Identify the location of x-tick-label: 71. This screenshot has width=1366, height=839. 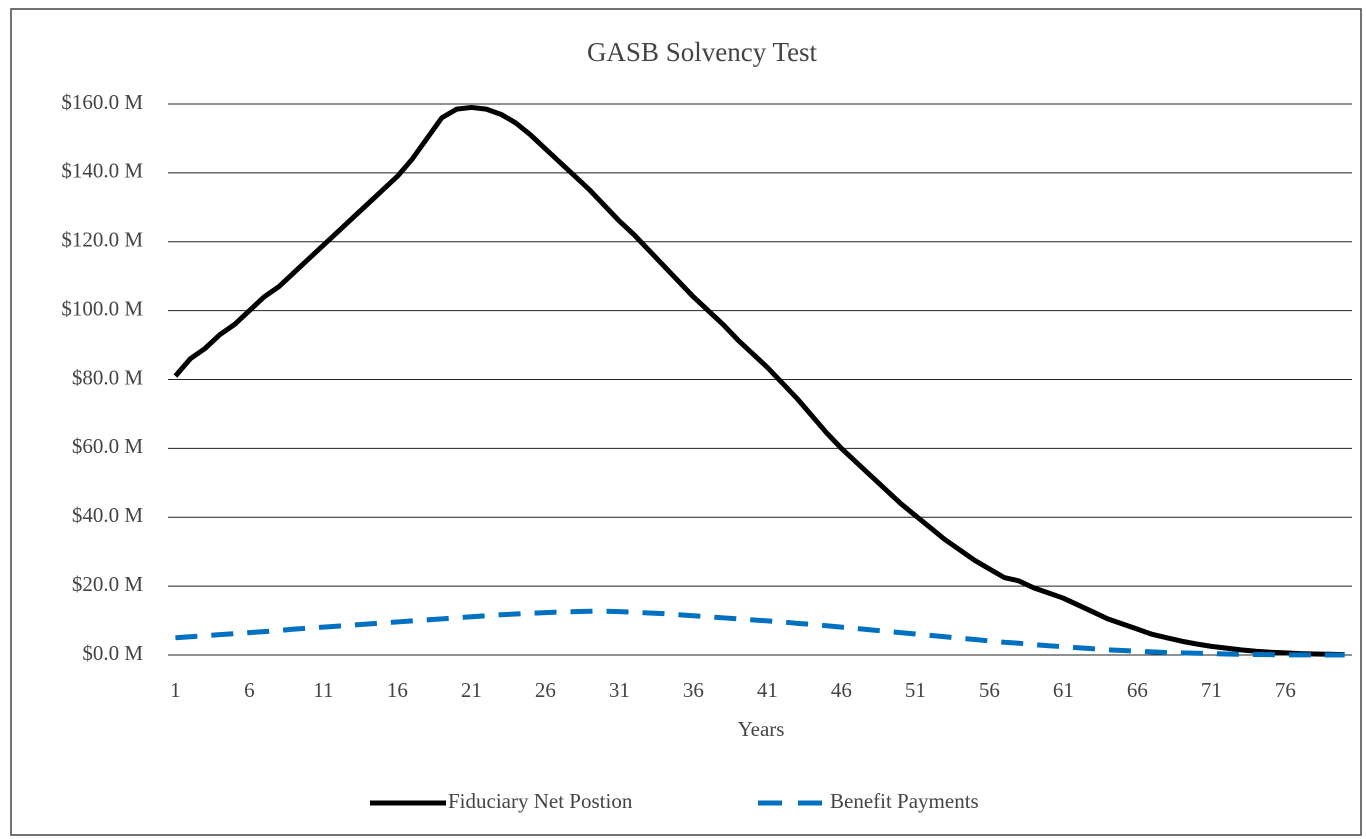
(1211, 690).